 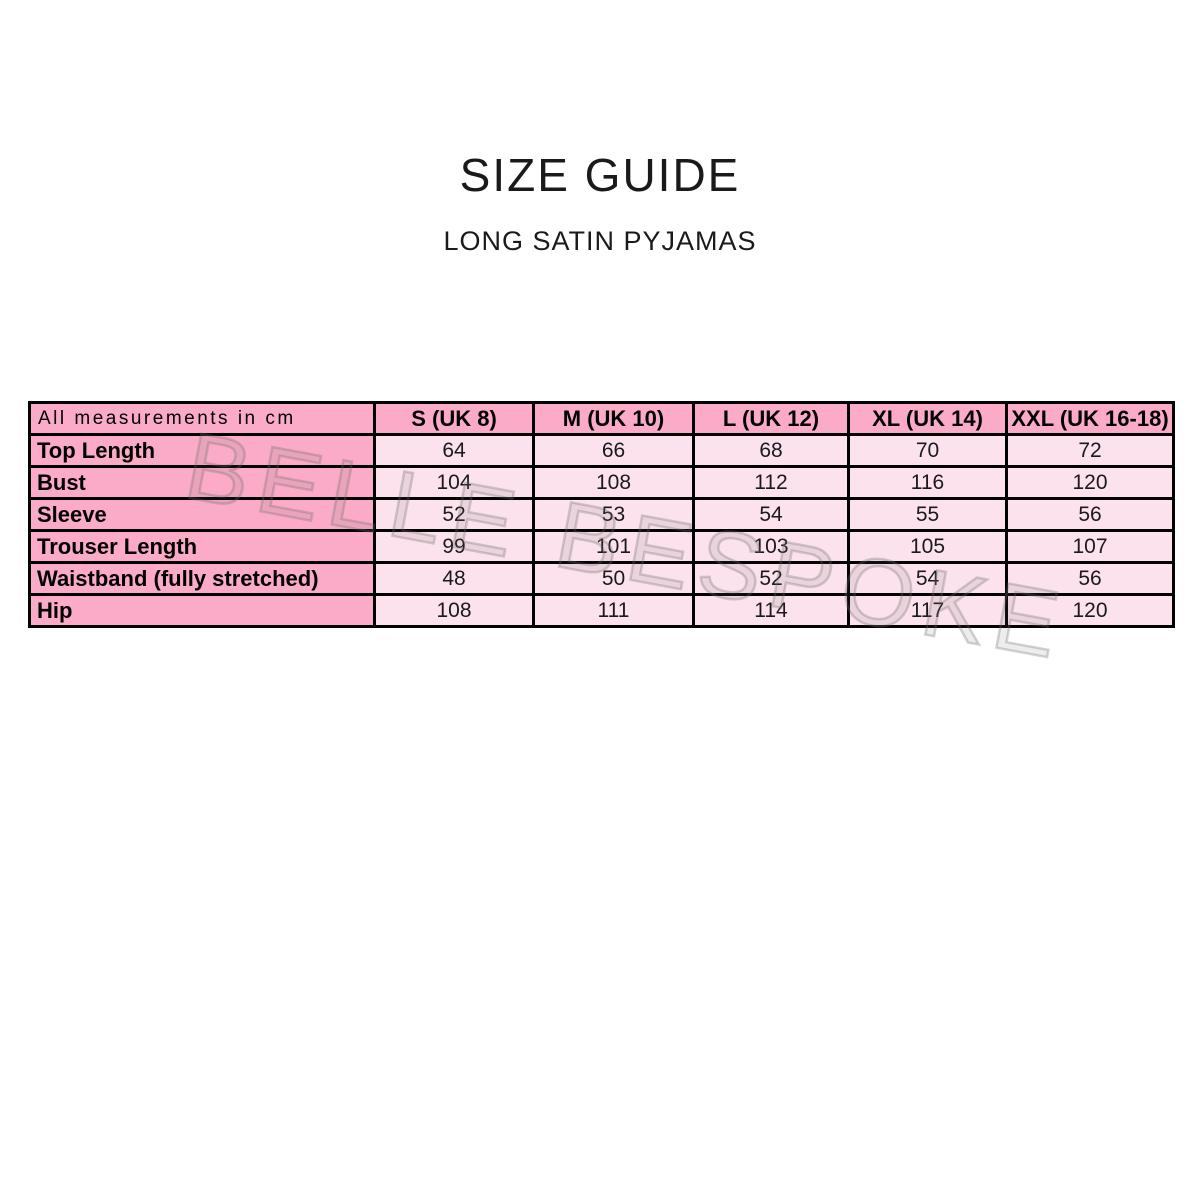 I want to click on size-value-cell: 103, so click(x=771, y=546).